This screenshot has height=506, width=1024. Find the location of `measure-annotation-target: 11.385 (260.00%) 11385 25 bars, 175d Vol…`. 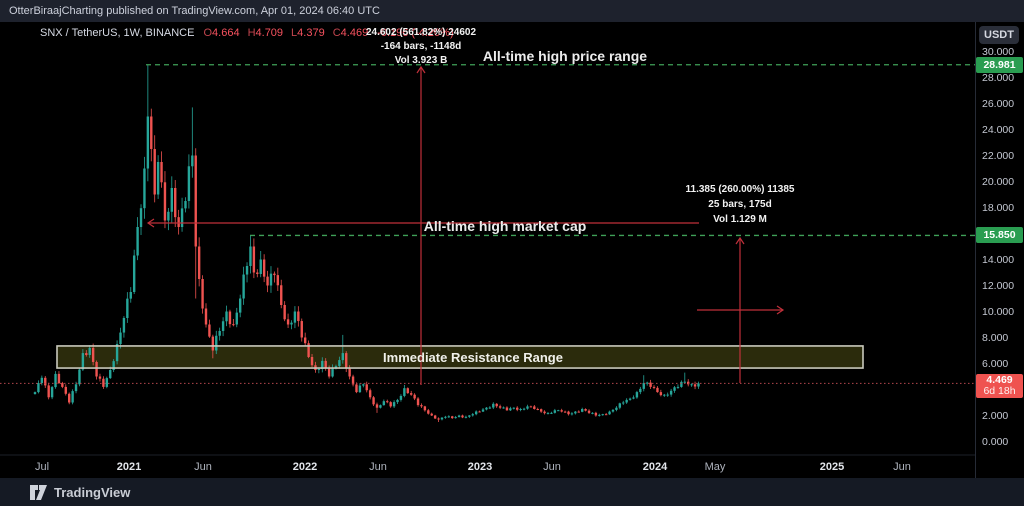

measure-annotation-target: 11.385 (260.00%) 11385 25 bars, 175d Vol… is located at coordinates (740, 204).